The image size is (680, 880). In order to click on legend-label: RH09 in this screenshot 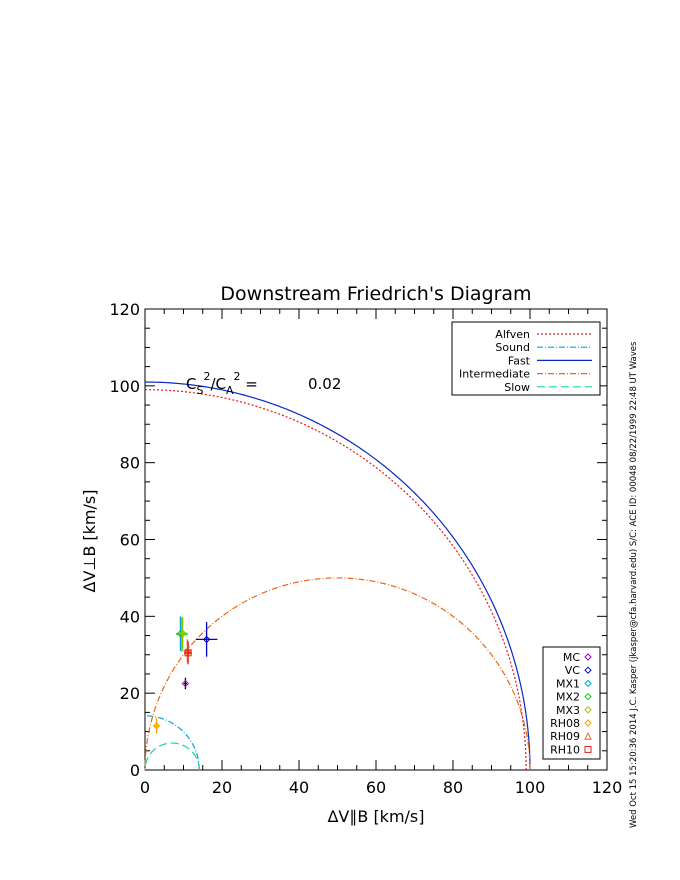, I will do `click(565, 736)`.